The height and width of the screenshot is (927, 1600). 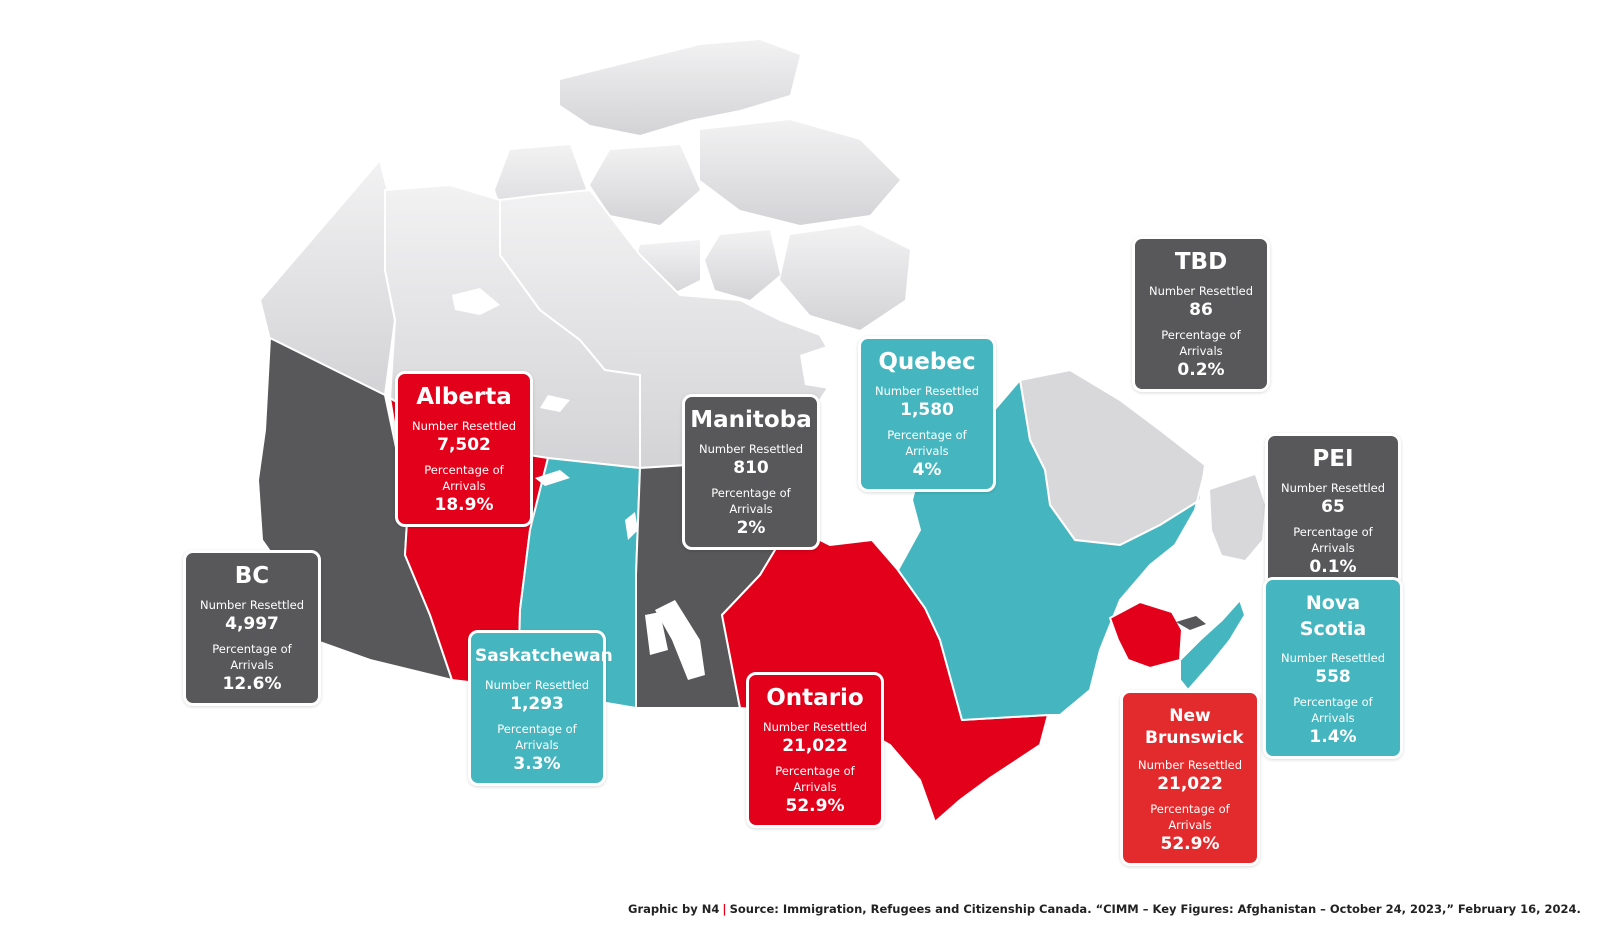 I want to click on number-resettled-value: 7,502, so click(x=464, y=445).